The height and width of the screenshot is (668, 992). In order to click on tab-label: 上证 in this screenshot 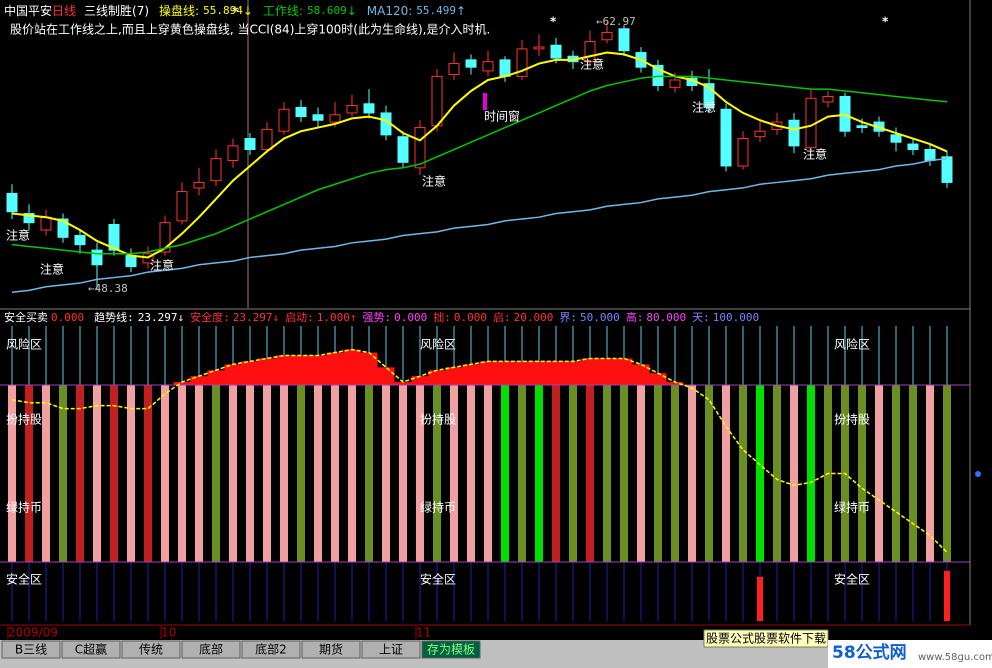, I will do `click(391, 650)`.